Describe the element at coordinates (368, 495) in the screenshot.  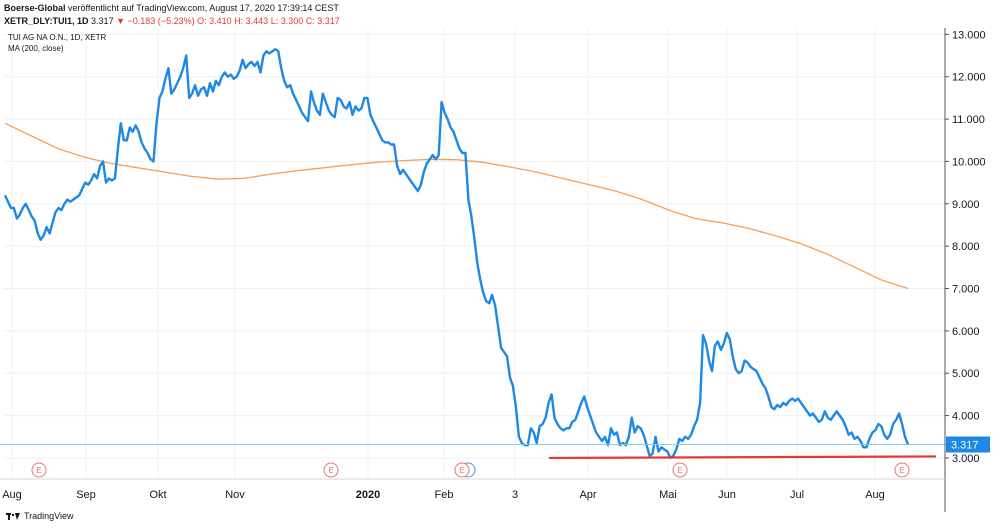
I see `x-tick-label: 2020` at that location.